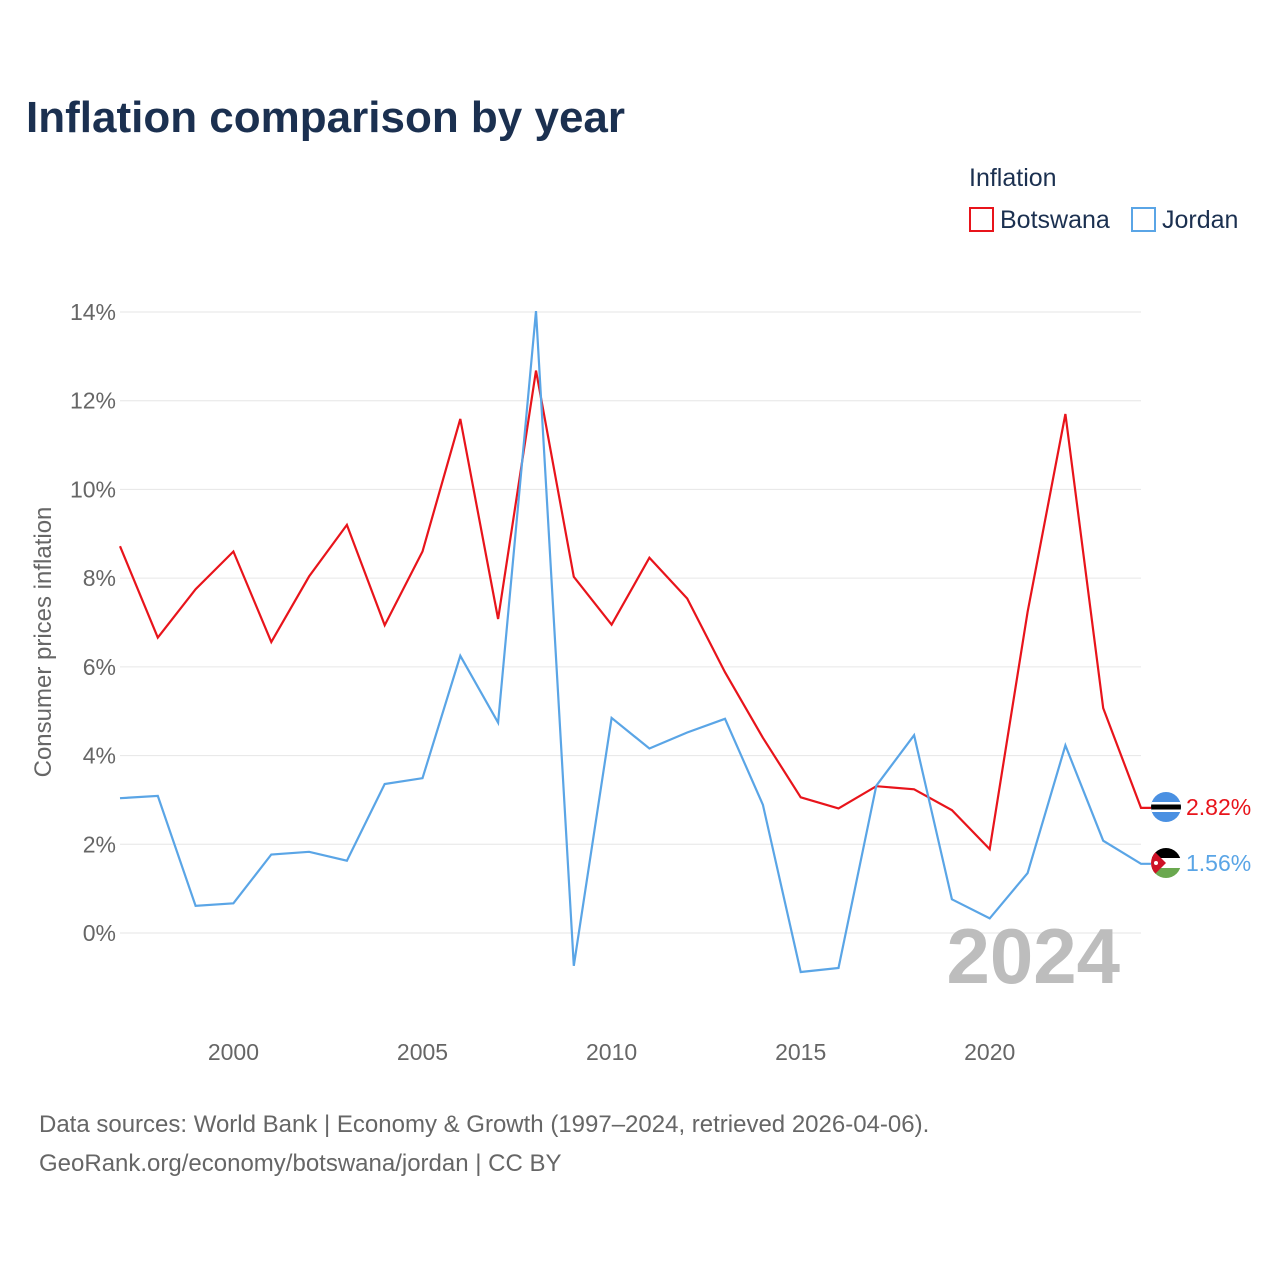 The image size is (1280, 1280). Describe the element at coordinates (1033, 956) in the screenshot. I see `year-watermark: 2024` at that location.